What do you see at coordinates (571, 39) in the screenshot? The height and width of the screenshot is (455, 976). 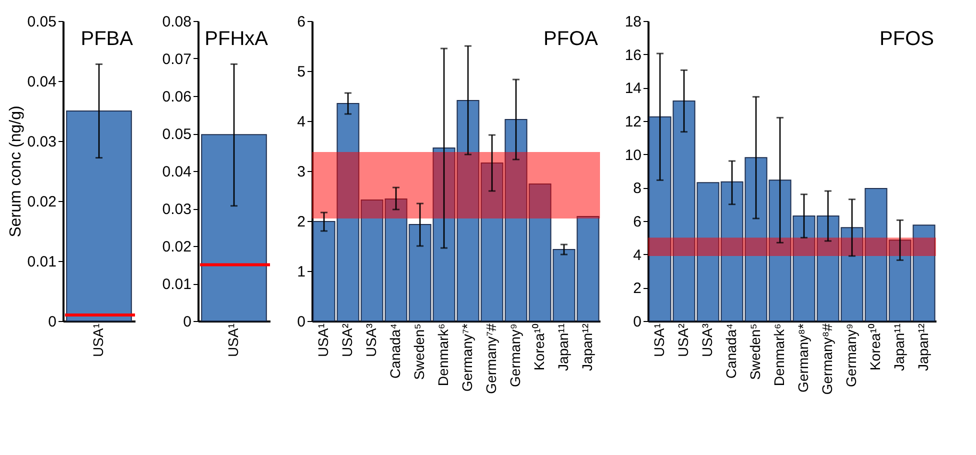 I see `chart-title: PFOA` at bounding box center [571, 39].